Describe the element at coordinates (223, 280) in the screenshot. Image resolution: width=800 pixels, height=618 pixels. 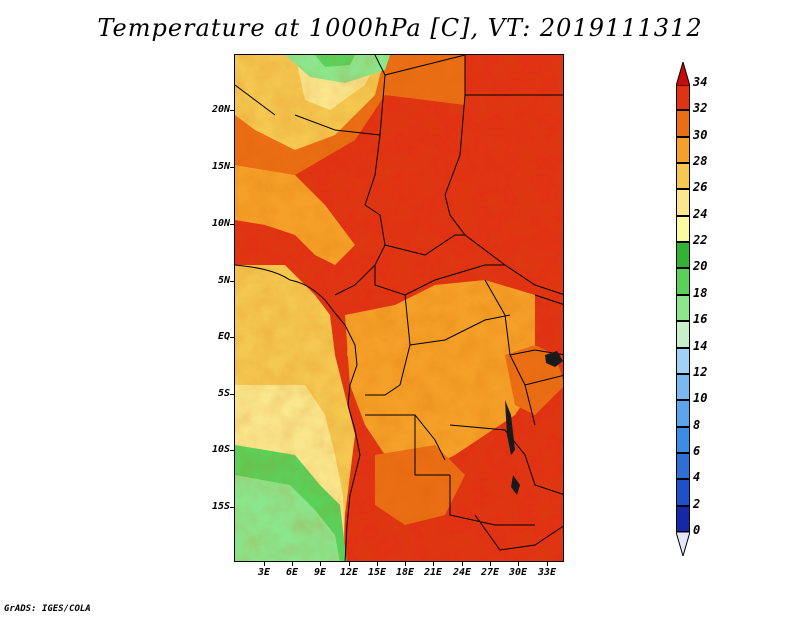
I see `lat-label: 5N` at that location.